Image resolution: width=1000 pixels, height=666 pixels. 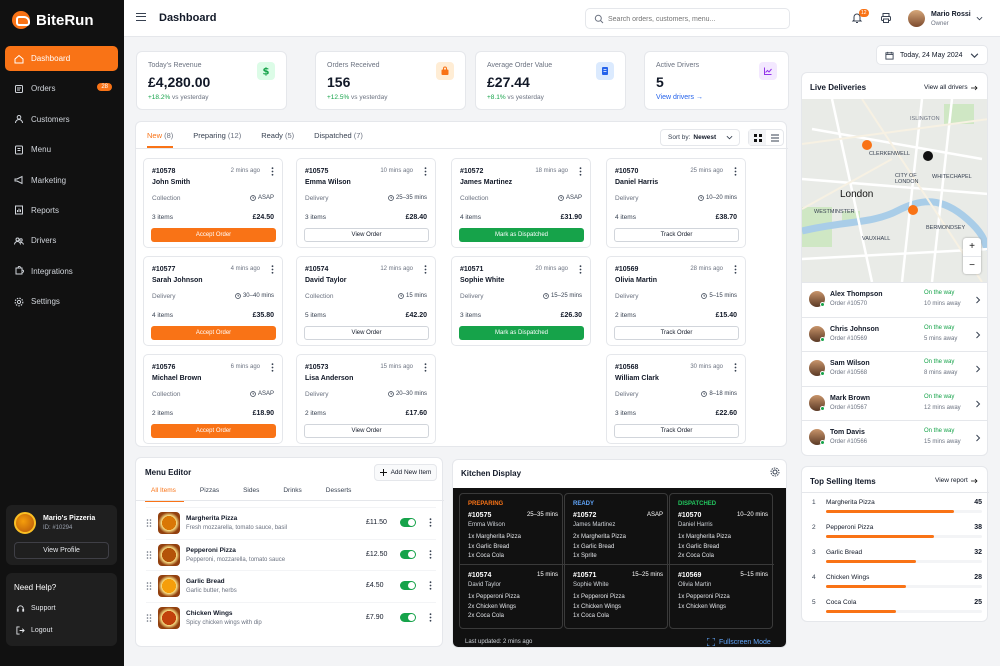 What do you see at coordinates (857, 18) in the screenshot?
I see `bell-icon` at bounding box center [857, 18].